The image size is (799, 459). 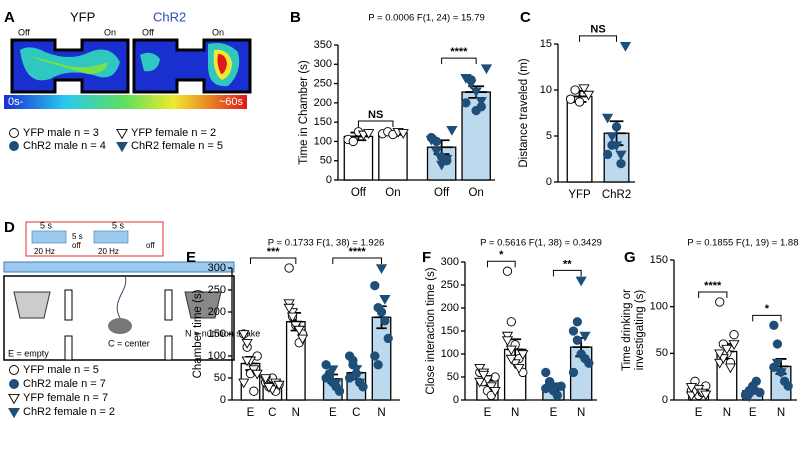 What do you see at coordinates (129, 343) in the screenshot?
I see `zone-label: C = center` at bounding box center [129, 343].